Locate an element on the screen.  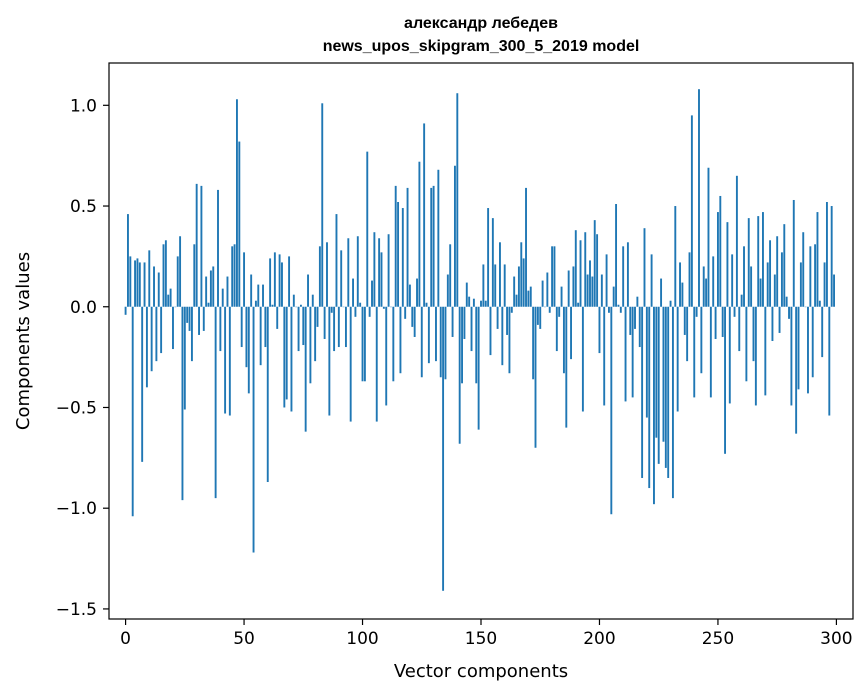
x-tick-label: 150 is located at coordinates (481, 639).